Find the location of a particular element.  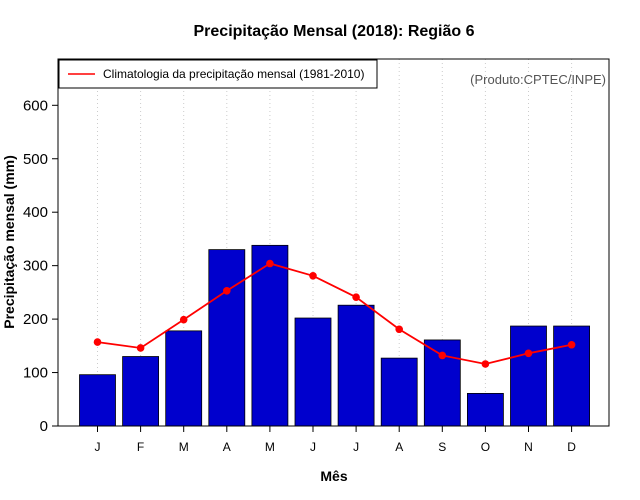

y-tick-label: 300 is located at coordinates (35, 266).